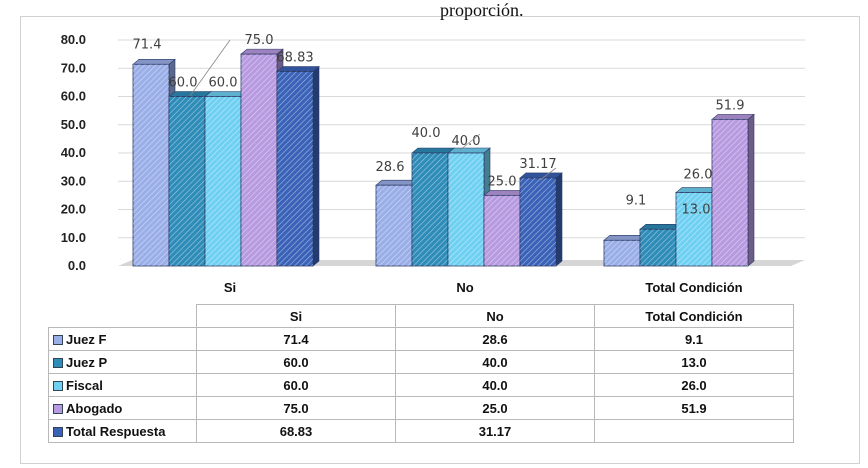 Image resolution: width=868 pixels, height=468 pixels. I want to click on x-category-label: Si, so click(230, 287).